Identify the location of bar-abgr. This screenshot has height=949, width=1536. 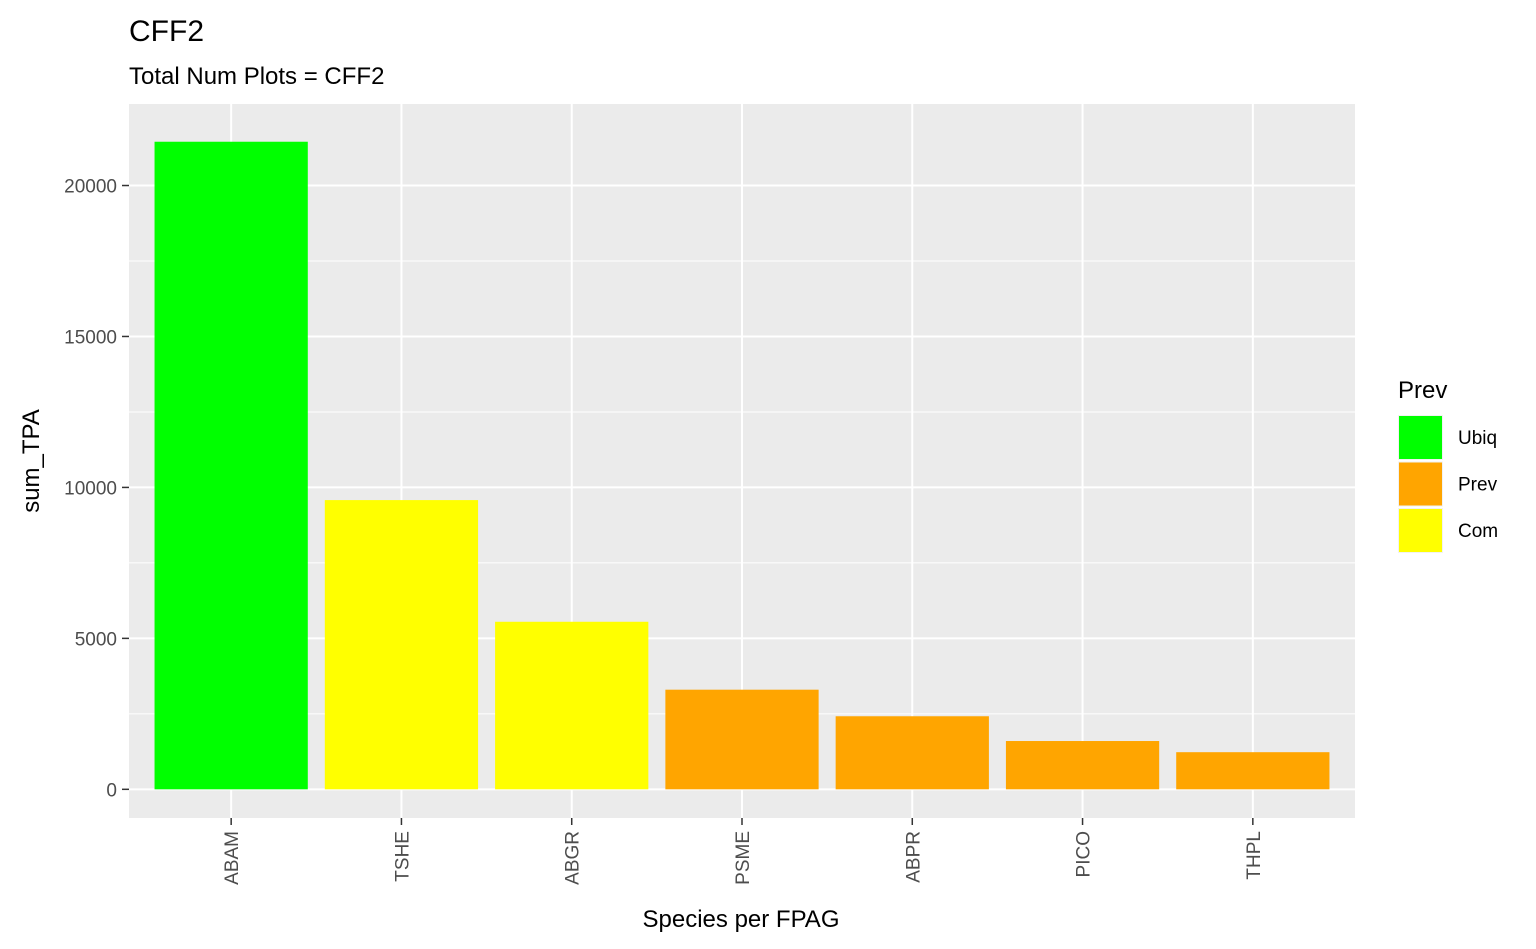
(572, 705).